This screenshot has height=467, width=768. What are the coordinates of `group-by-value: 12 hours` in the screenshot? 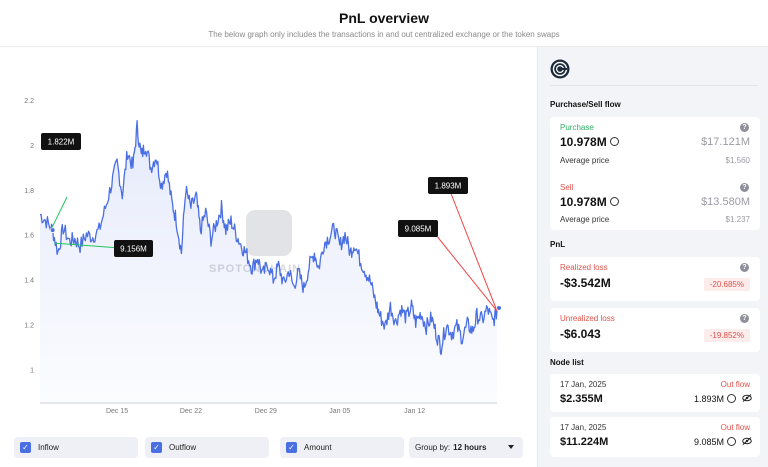 It's located at (470, 447).